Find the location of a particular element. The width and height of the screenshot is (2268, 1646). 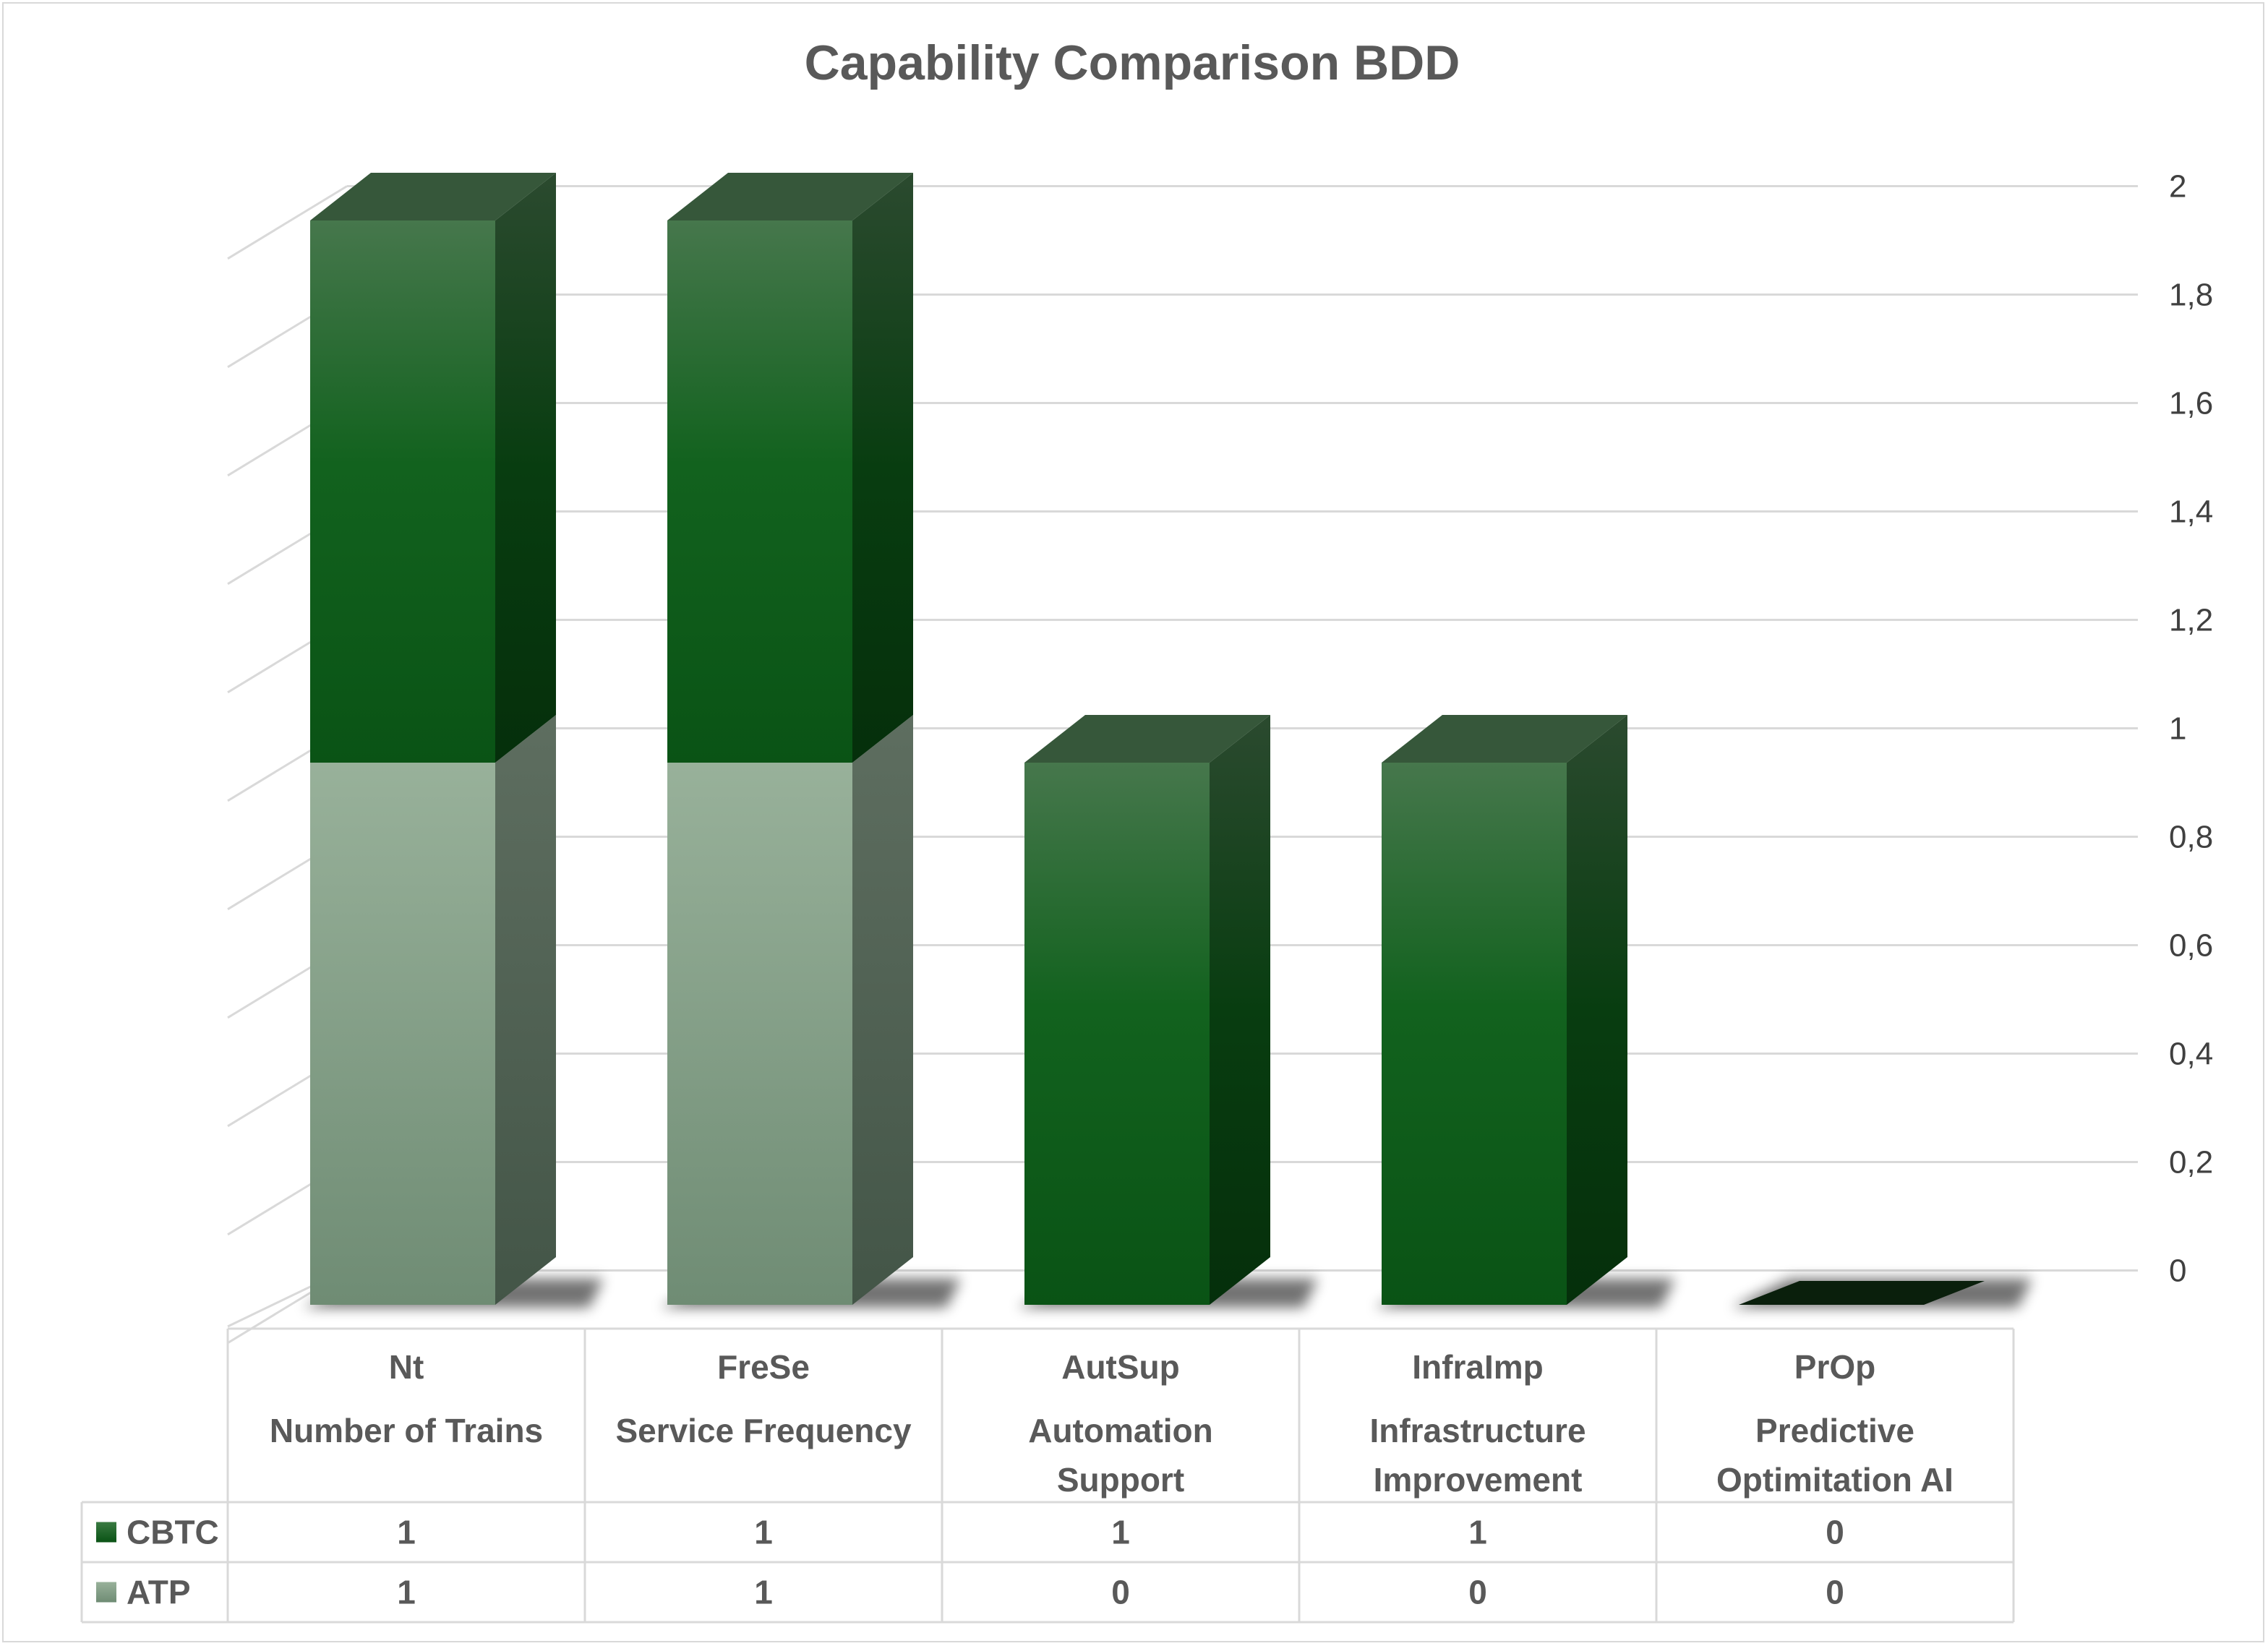

legend-swatch-cbtc is located at coordinates (106, 1532).